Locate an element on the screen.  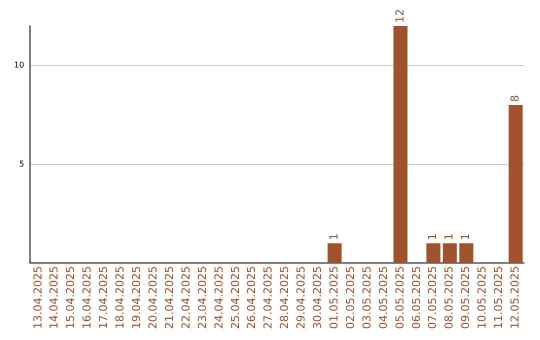
x-tick-label: 29.04.2025 is located at coordinates (301, 298).